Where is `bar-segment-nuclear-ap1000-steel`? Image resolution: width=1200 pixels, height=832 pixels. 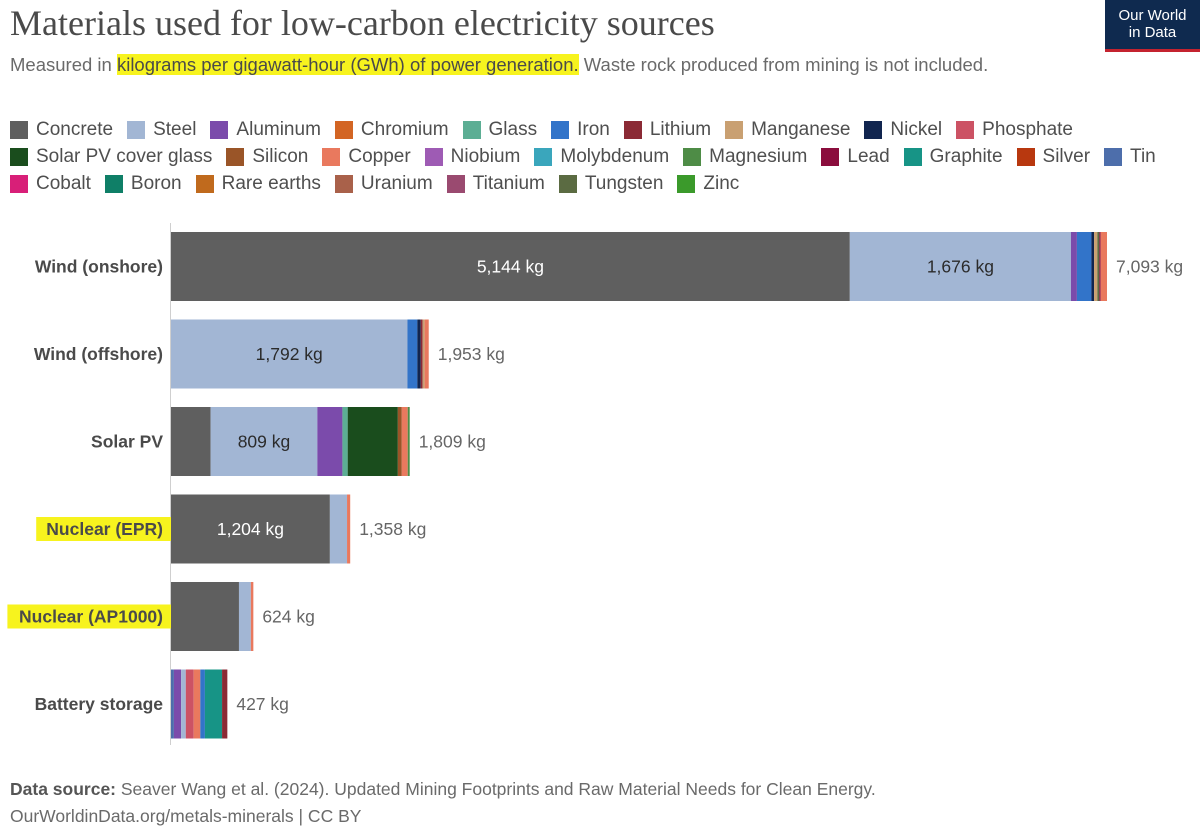 bar-segment-nuclear-ap1000-steel is located at coordinates (244, 616).